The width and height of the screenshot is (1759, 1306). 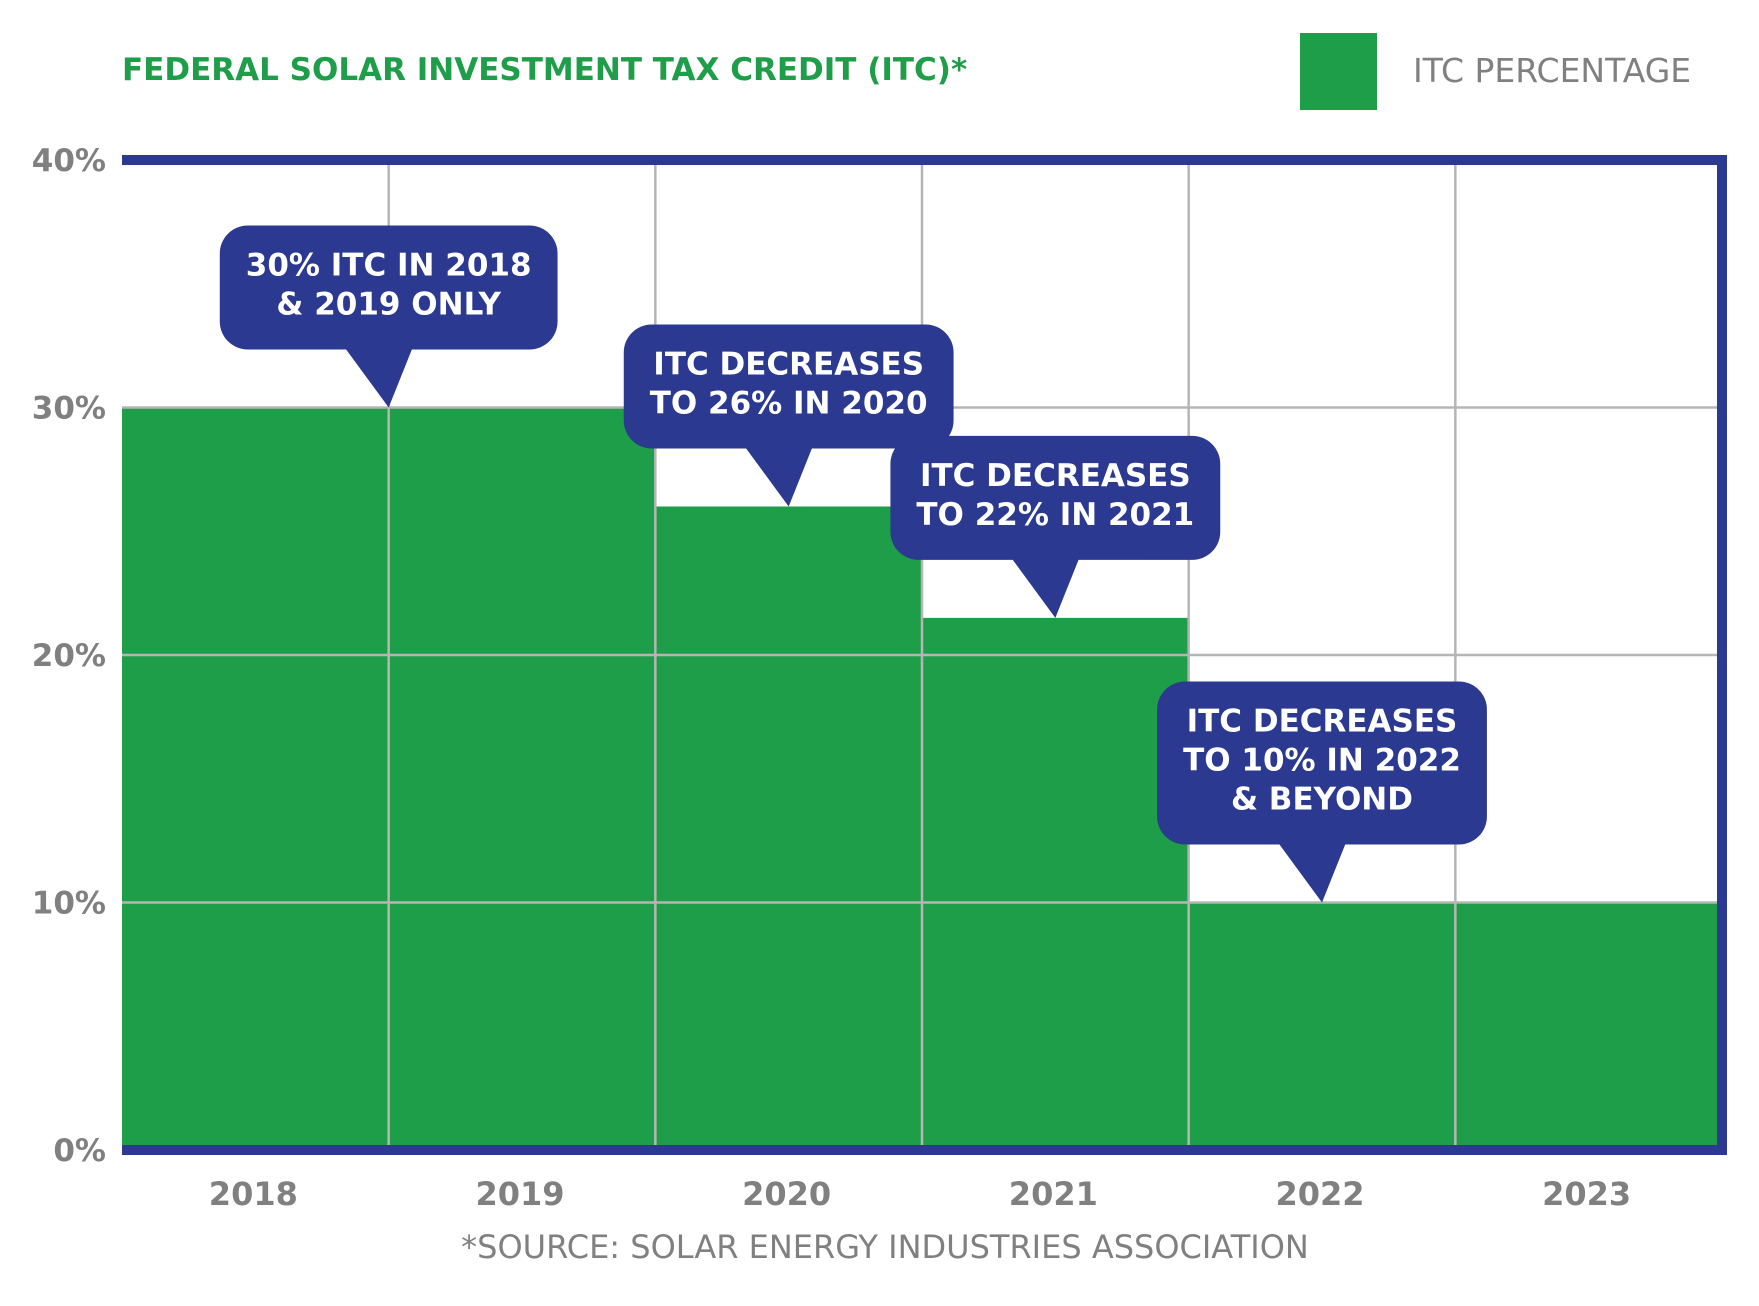 I want to click on x-axis-ticks: 2018 2019 2020 2021 2022 2023, so click(x=920, y=1194).